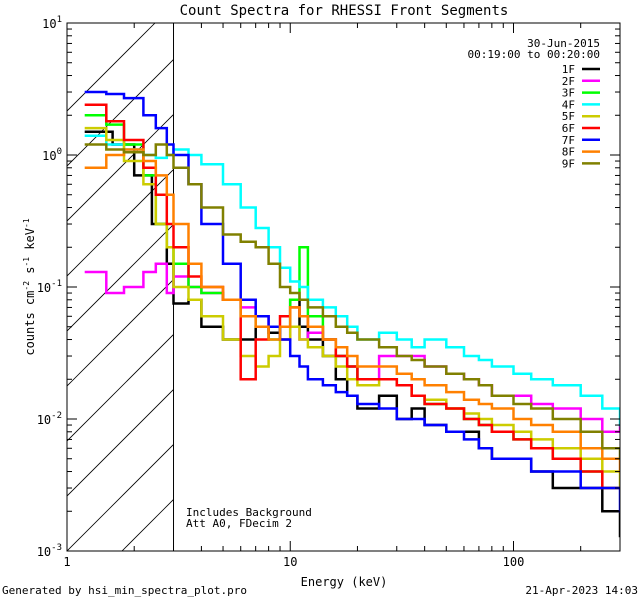 This screenshot has height=600, width=640. Describe the element at coordinates (568, 116) in the screenshot. I see `legend-label-5F: 5F` at that location.